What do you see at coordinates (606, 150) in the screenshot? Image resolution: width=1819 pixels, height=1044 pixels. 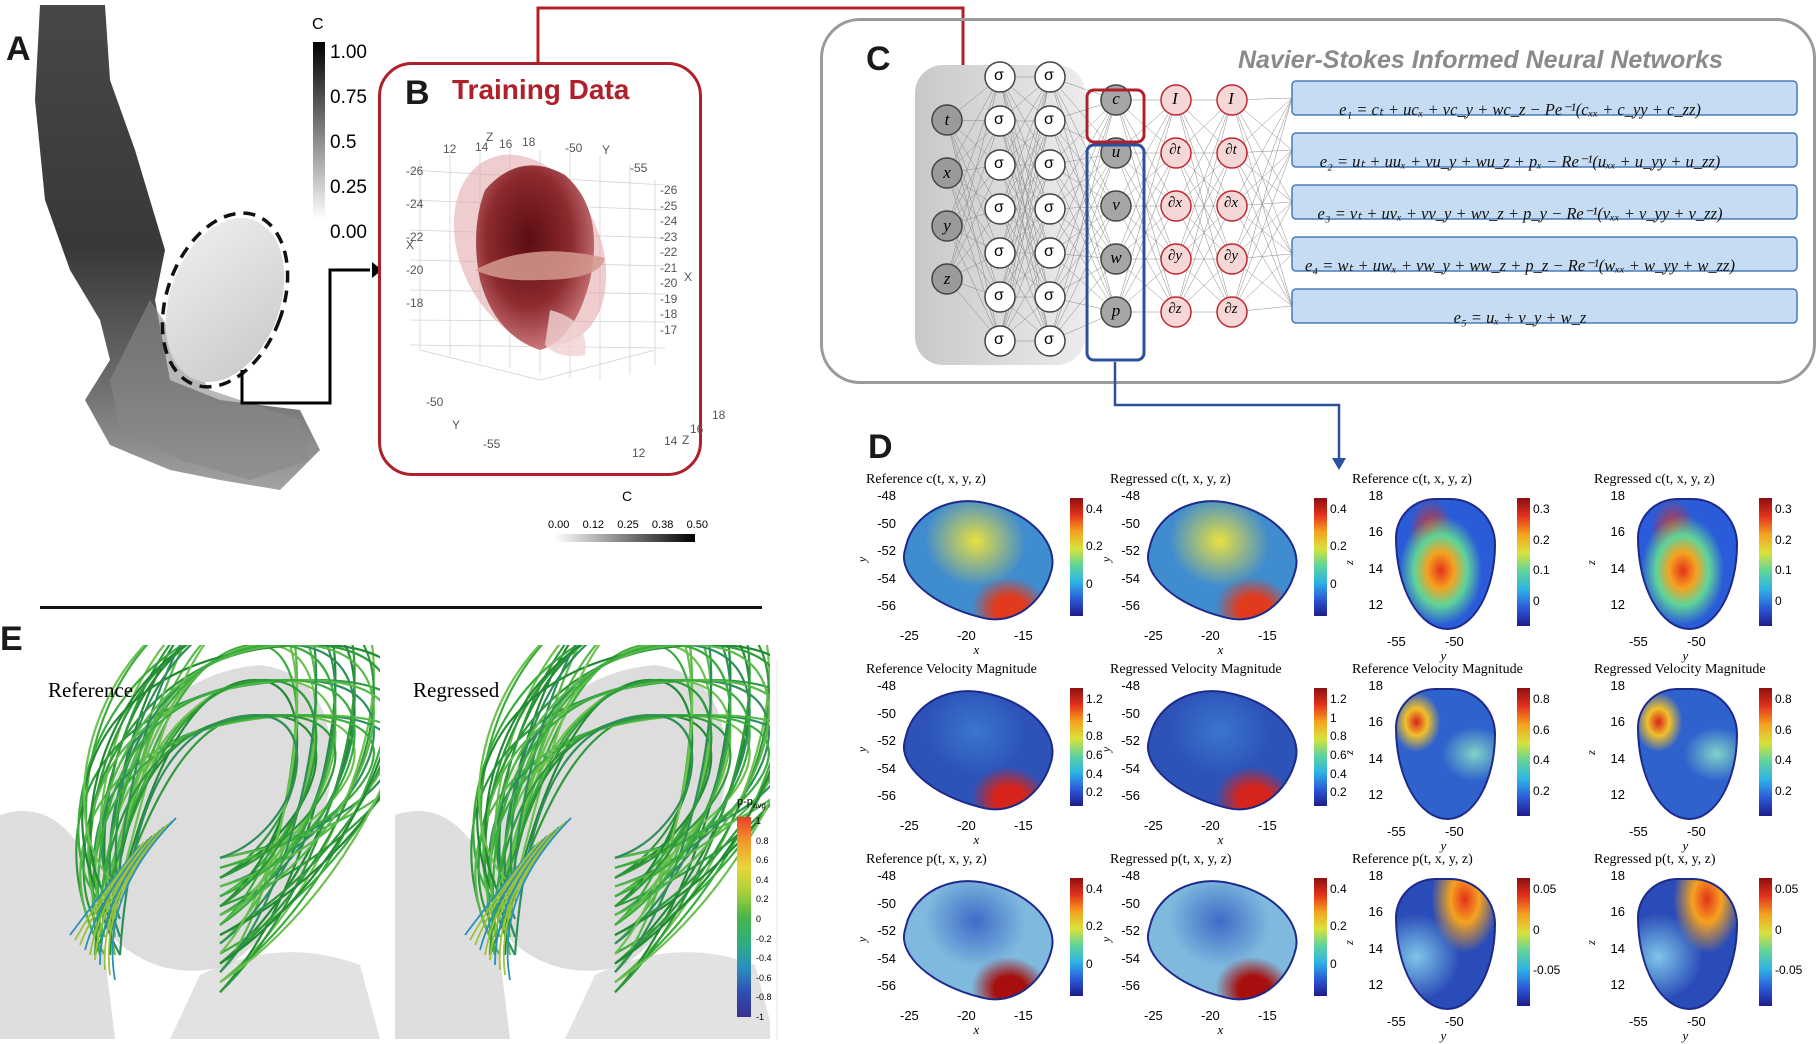 I see `b-axis-y-top: Y` at bounding box center [606, 150].